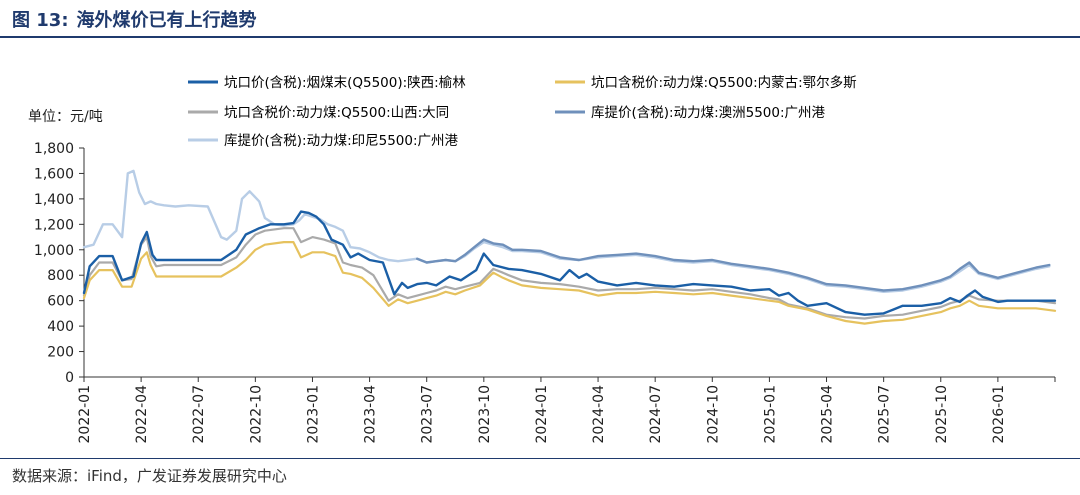 The width and height of the screenshot is (1080, 495). Describe the element at coordinates (828, 414) in the screenshot. I see `x-tick-label: 2025-04` at that location.